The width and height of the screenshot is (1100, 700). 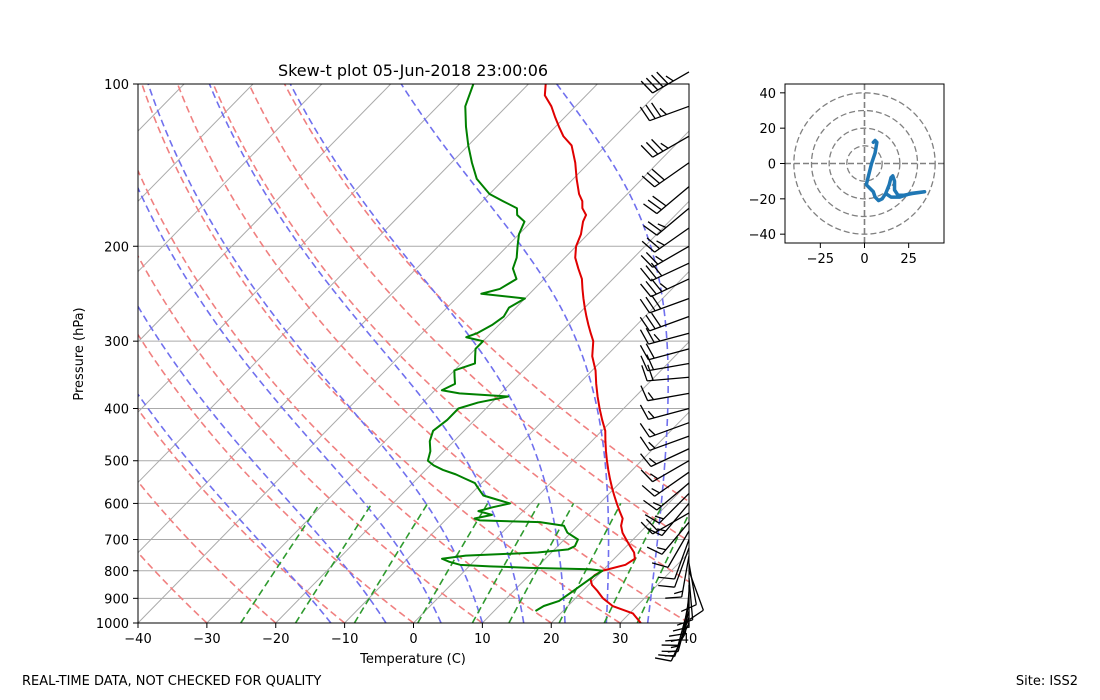 I want to click on chart-title: Skew-t plot 05-Jun-2018 23:00:06, so click(x=413, y=70).